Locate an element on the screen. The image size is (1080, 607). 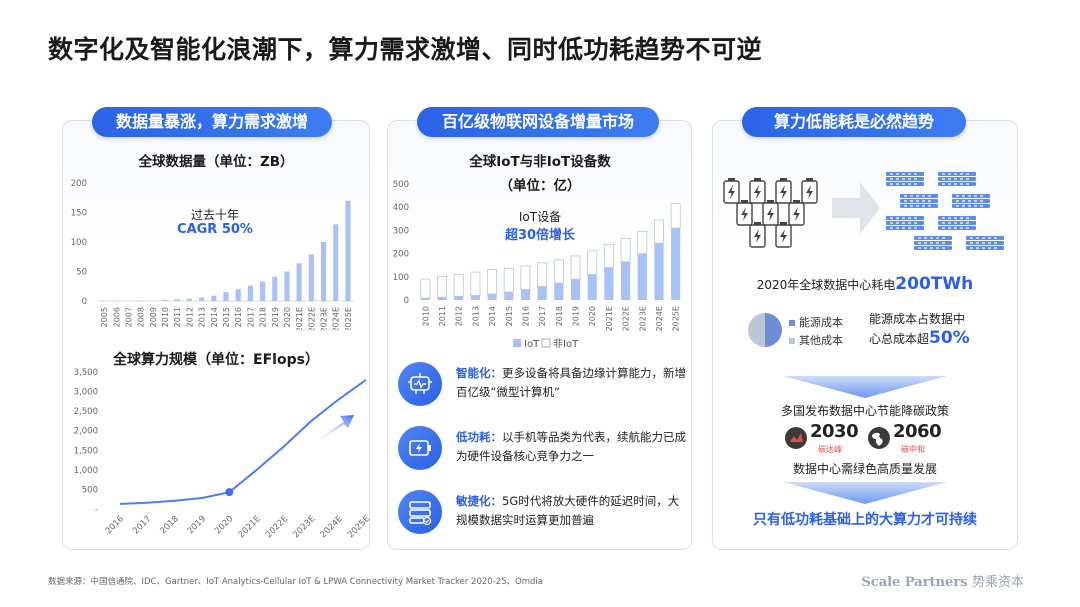
iot-chart-title-line1: 全球IoT与非IoT设备数 is located at coordinates (540, 162).